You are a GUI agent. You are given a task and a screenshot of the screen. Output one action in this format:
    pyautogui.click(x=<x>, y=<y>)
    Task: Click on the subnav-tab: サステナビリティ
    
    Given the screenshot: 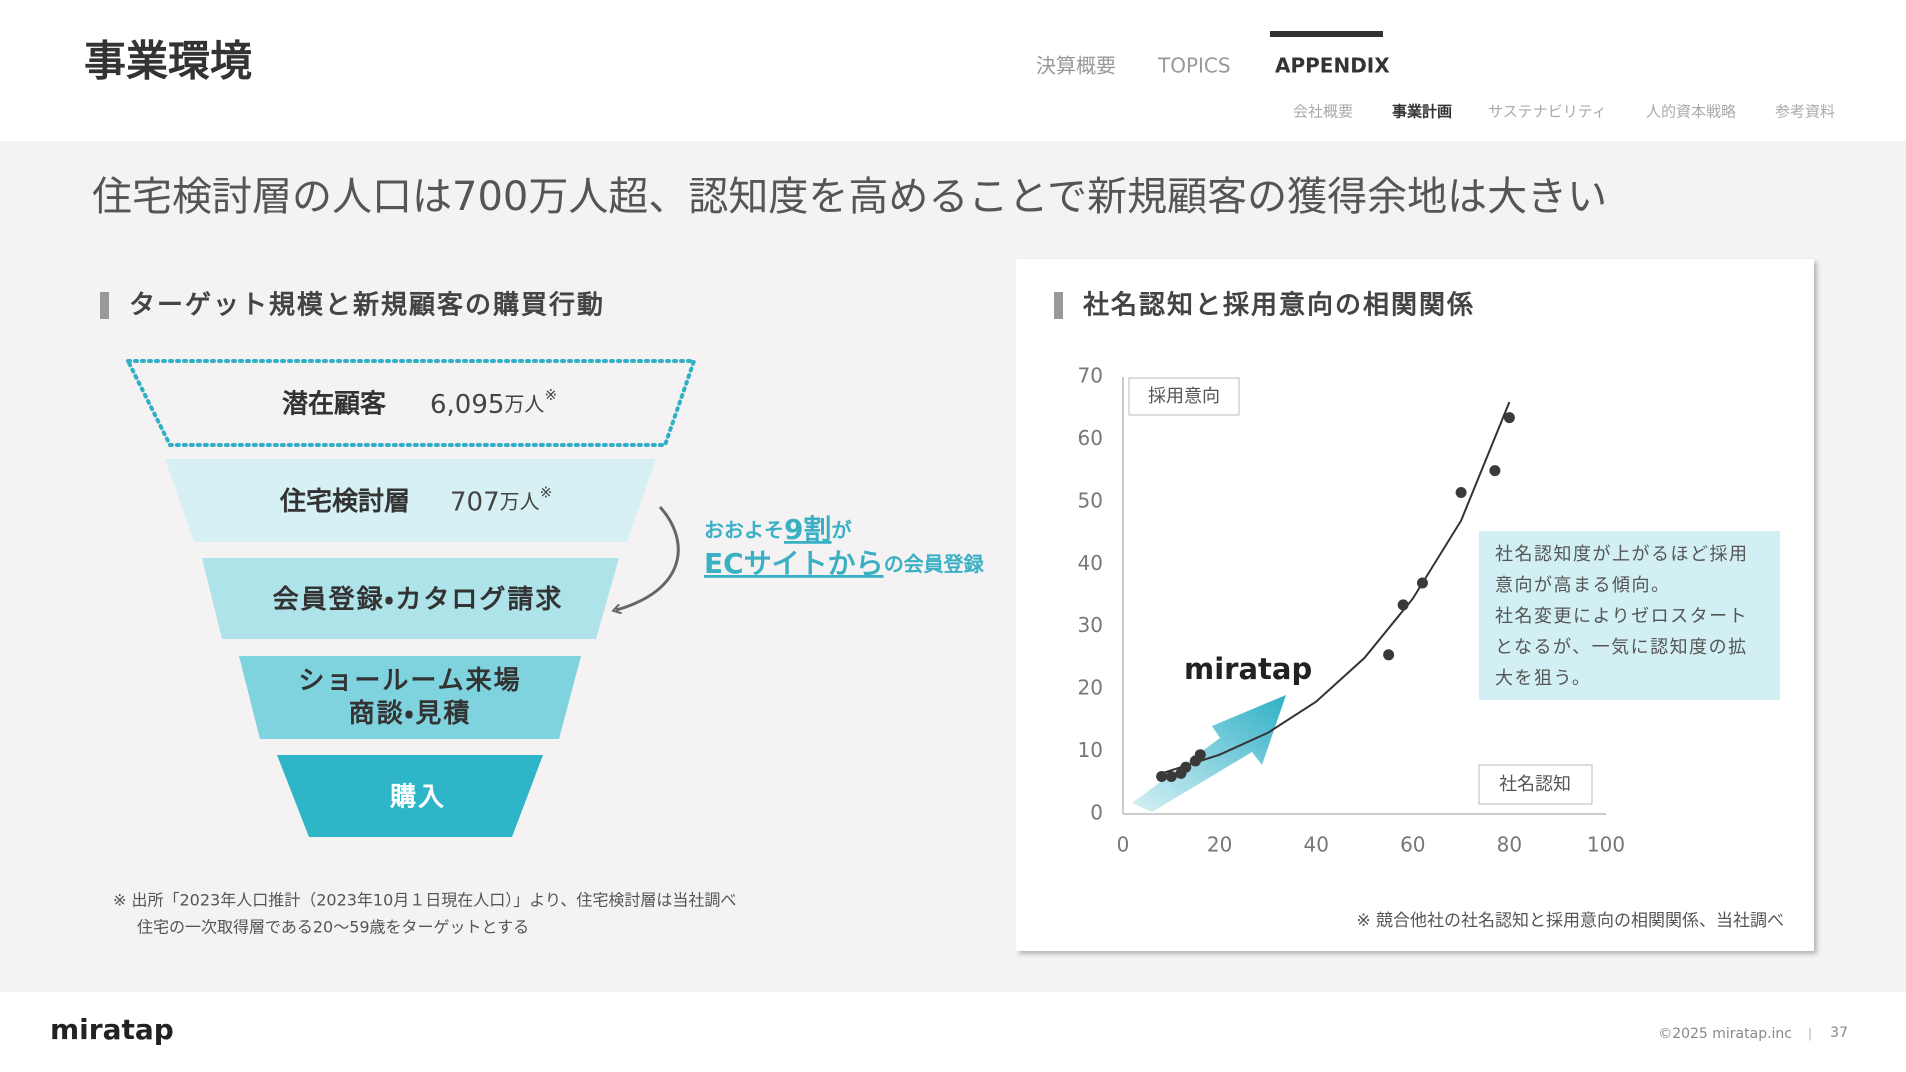 What is the action you would take?
    pyautogui.click(x=1547, y=112)
    